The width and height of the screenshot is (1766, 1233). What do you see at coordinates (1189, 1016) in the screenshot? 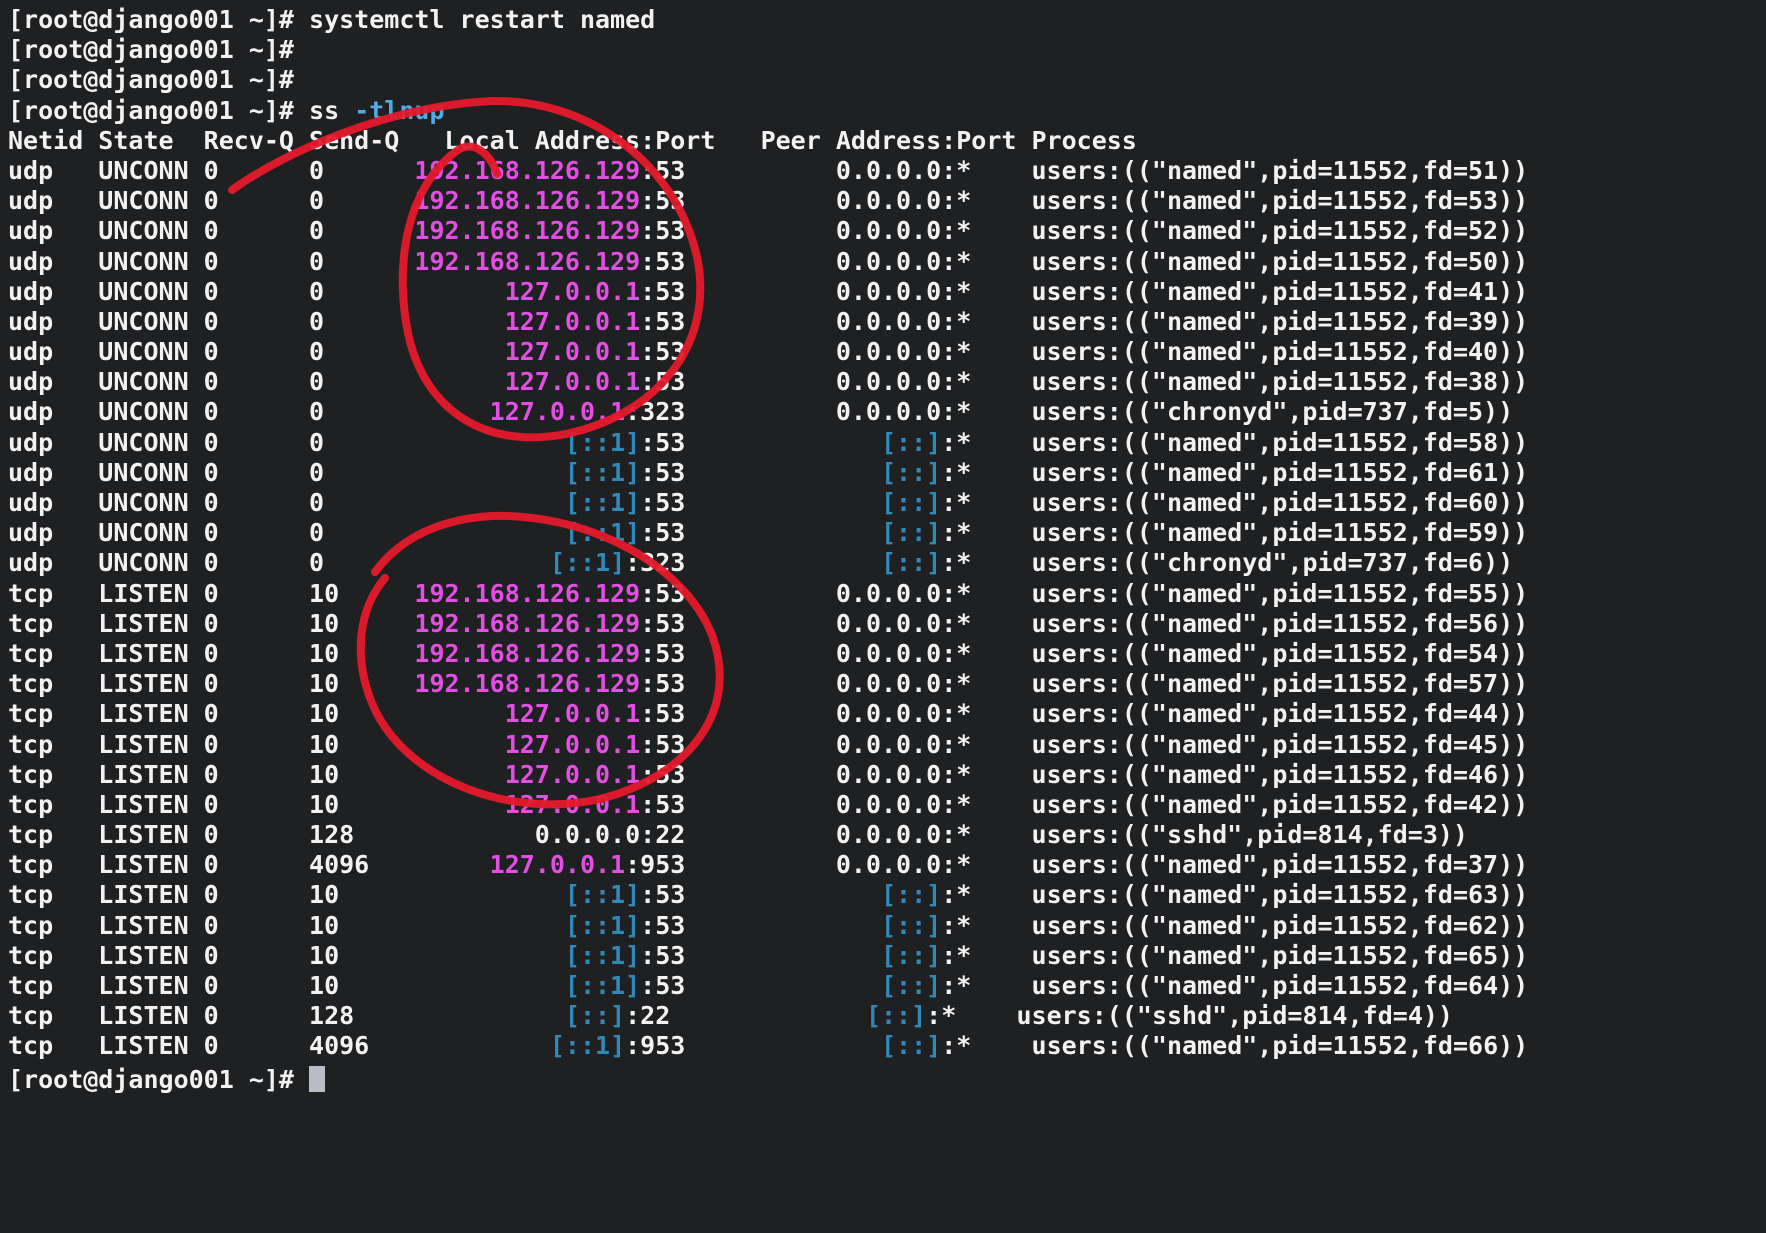
I see `terminal-text: :* users:(("sshd",pid=814,fd=4))` at bounding box center [1189, 1016].